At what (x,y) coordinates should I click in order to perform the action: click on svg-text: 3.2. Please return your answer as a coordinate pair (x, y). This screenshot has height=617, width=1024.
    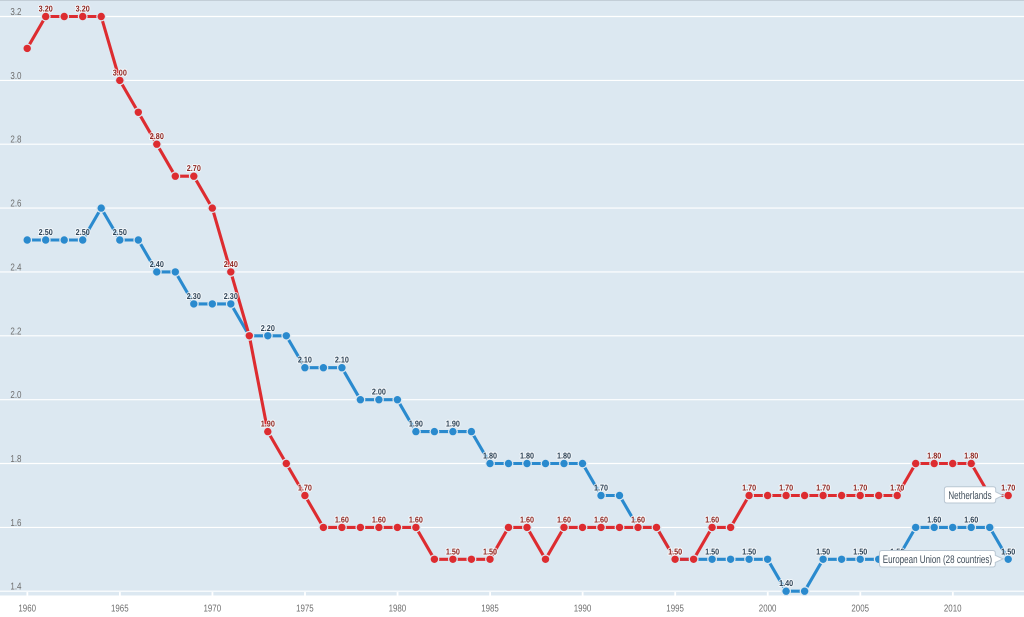
    Looking at the image, I should click on (15, 12).